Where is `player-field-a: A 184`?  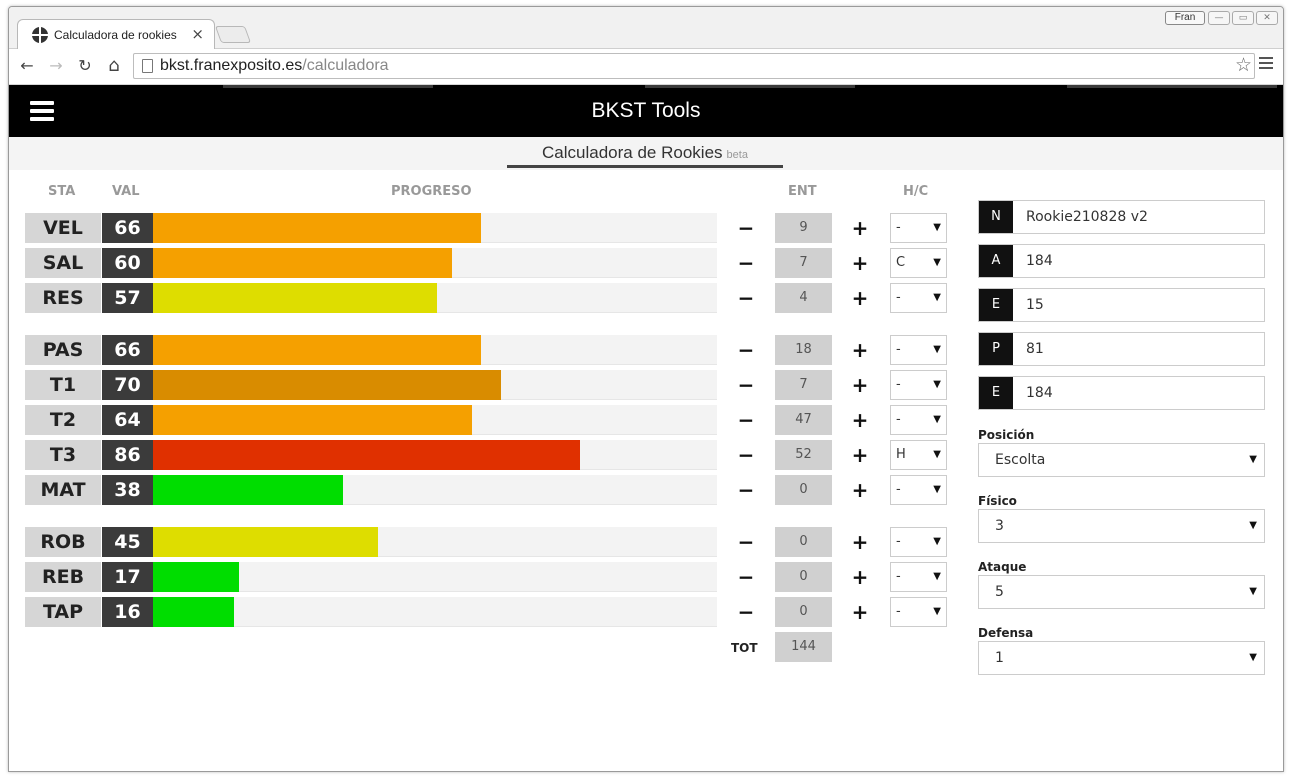
player-field-a: A 184 is located at coordinates (1121, 261).